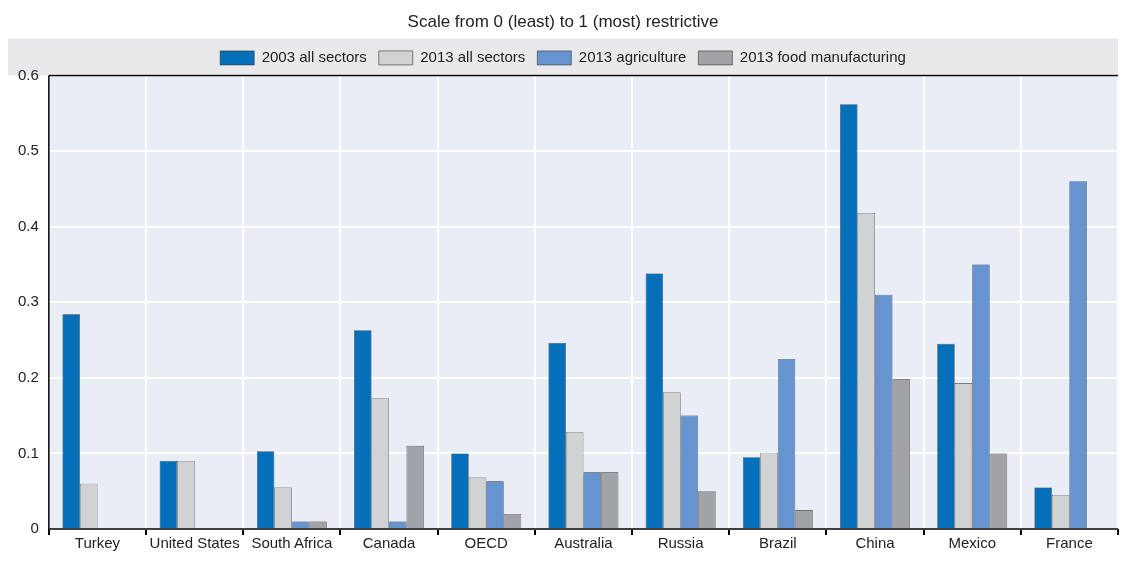 Image resolution: width=1134 pixels, height=561 pixels. Describe the element at coordinates (389, 543) in the screenshot. I see `x-tick-label: Canada` at that location.